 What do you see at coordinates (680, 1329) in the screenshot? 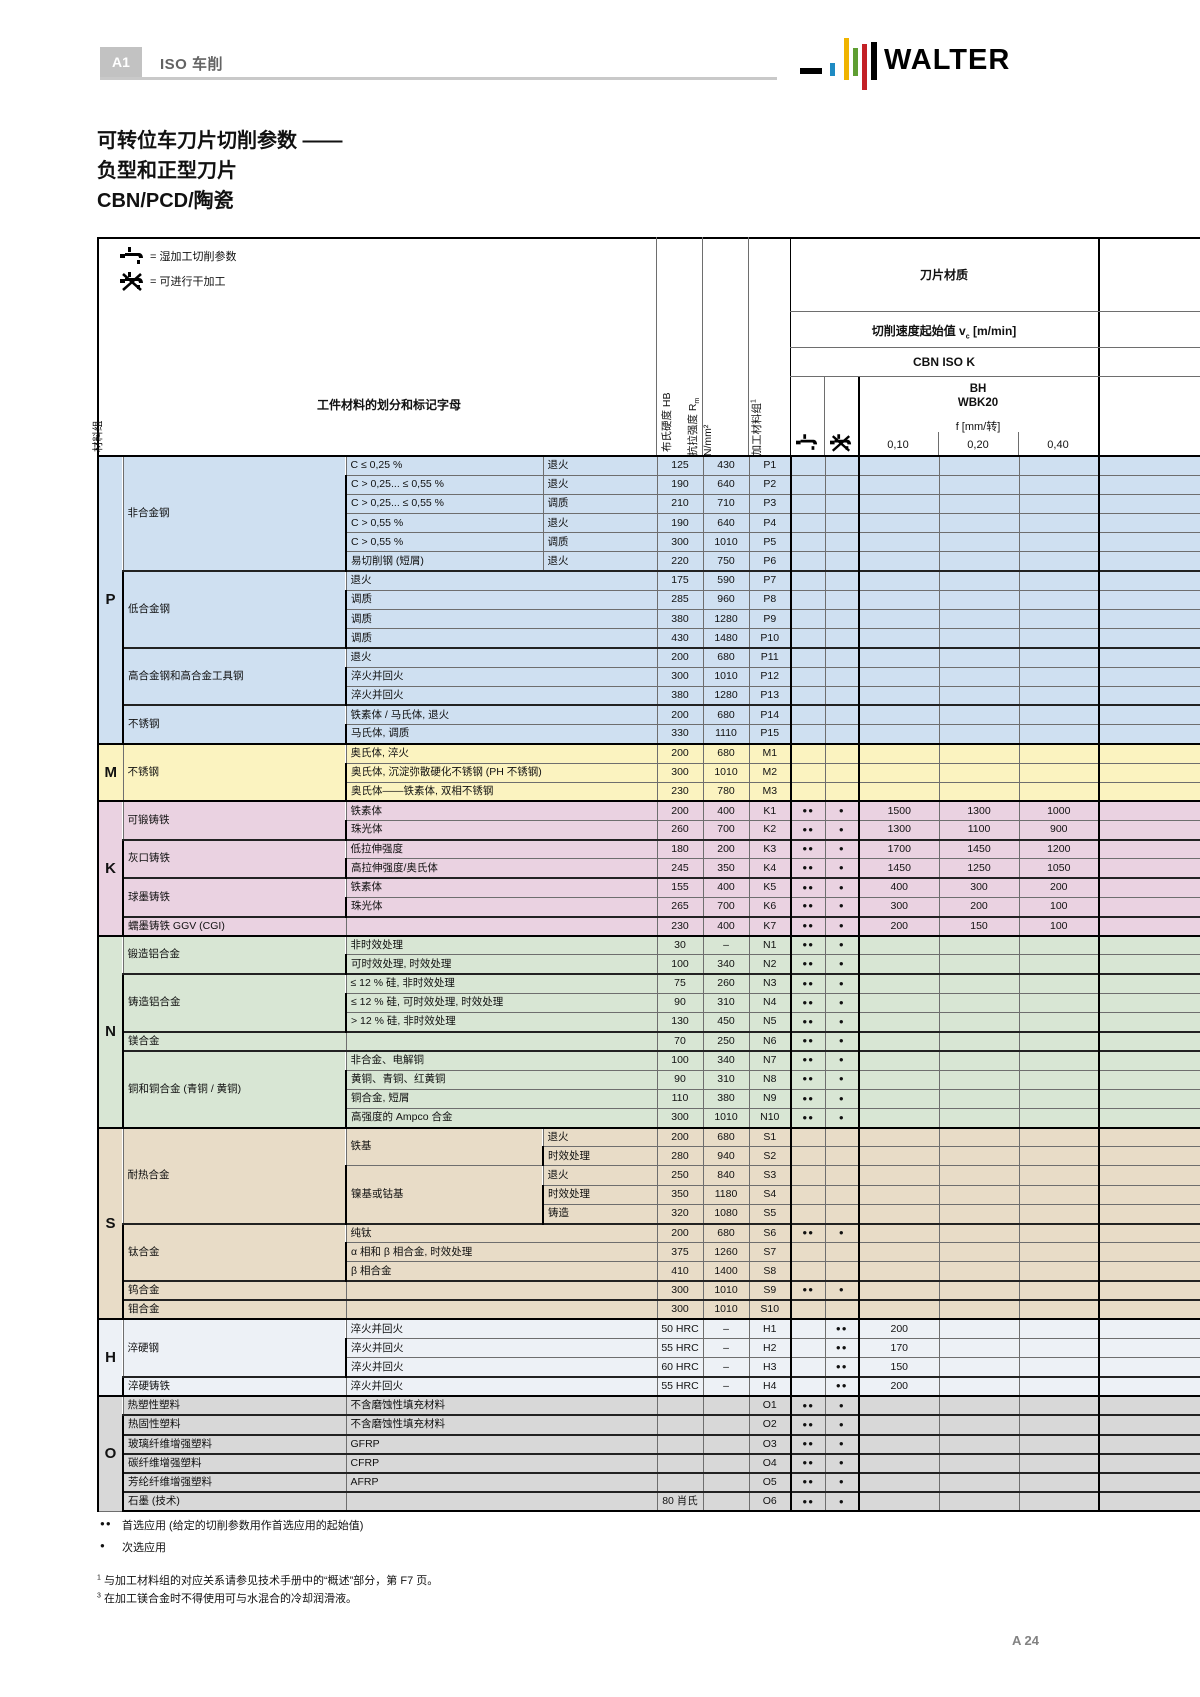
I see `hardness-cell: 50 HRC` at bounding box center [680, 1329].